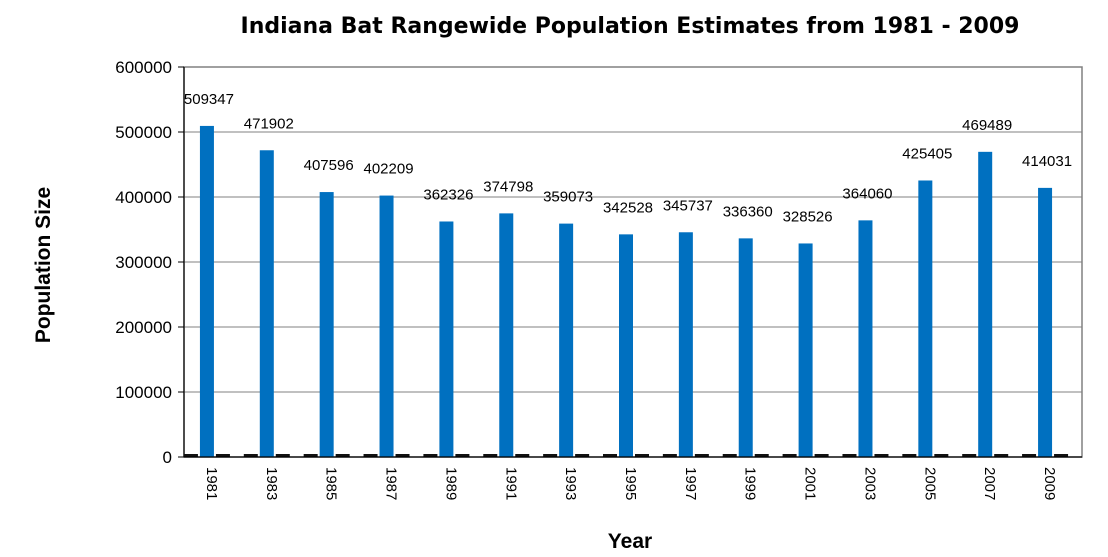 The width and height of the screenshot is (1108, 557). I want to click on data-label: 425405, so click(927, 153).